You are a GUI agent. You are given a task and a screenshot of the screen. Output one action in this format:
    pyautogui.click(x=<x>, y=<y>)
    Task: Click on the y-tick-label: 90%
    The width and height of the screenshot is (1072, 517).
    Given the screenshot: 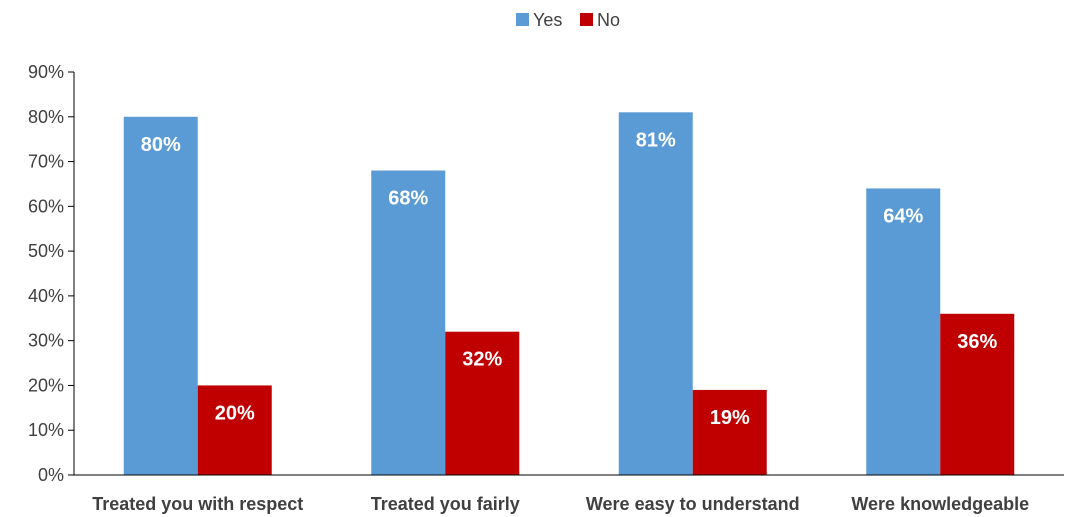 What is the action you would take?
    pyautogui.click(x=46, y=72)
    